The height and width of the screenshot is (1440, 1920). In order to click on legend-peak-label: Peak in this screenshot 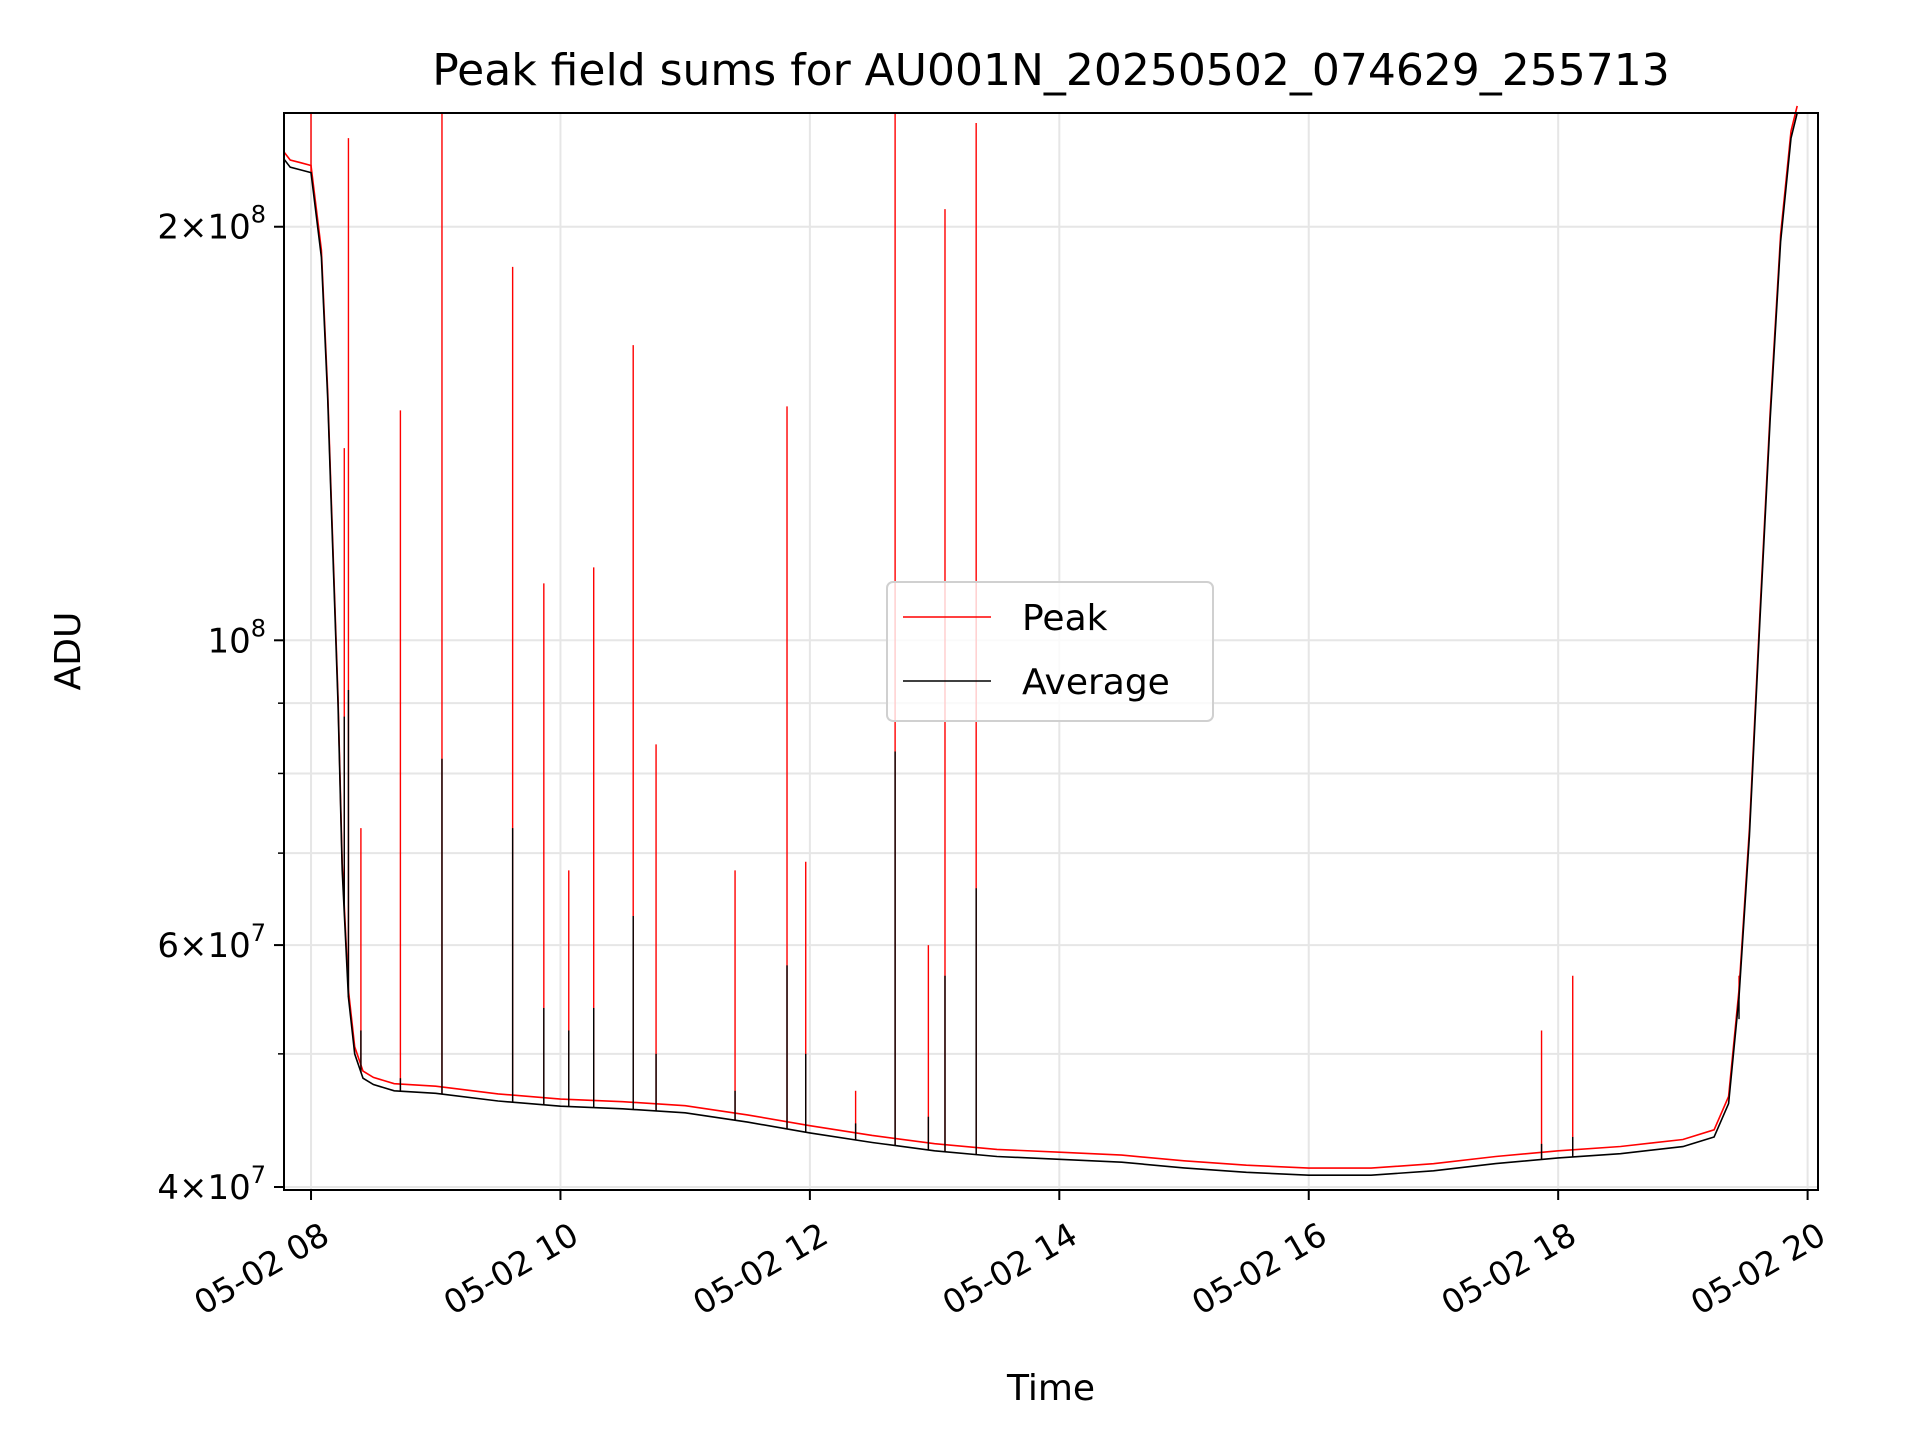, I will do `click(1065, 618)`.